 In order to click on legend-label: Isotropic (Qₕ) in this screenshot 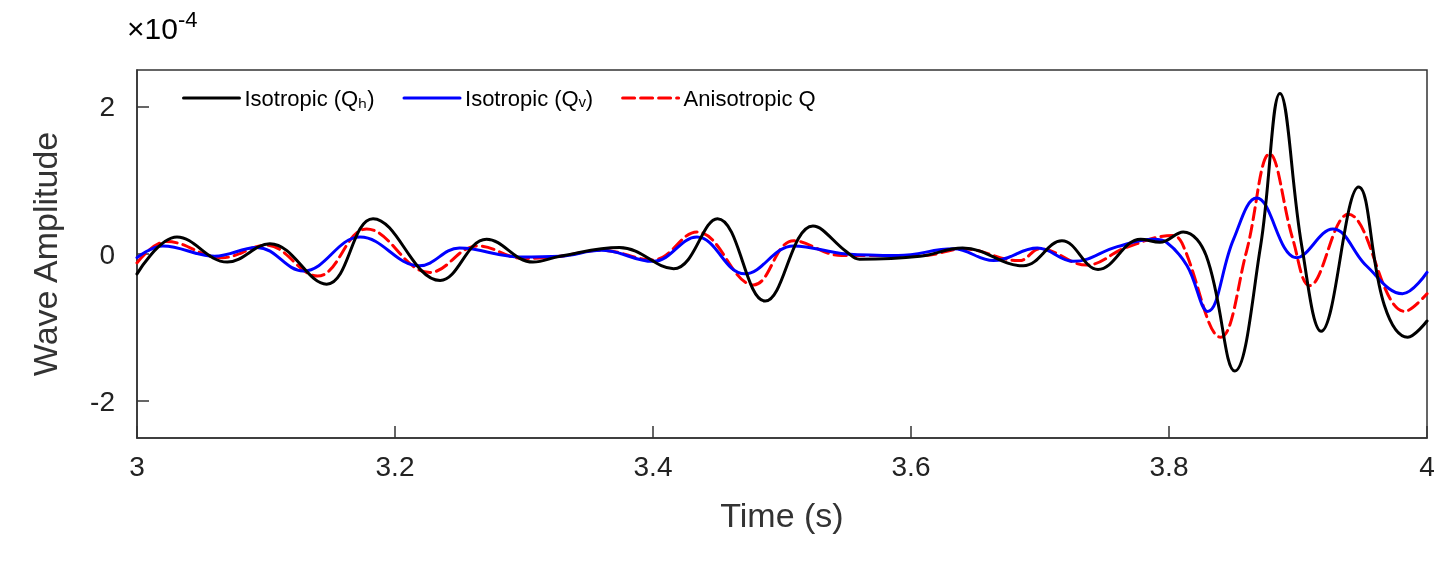, I will do `click(309, 98)`.